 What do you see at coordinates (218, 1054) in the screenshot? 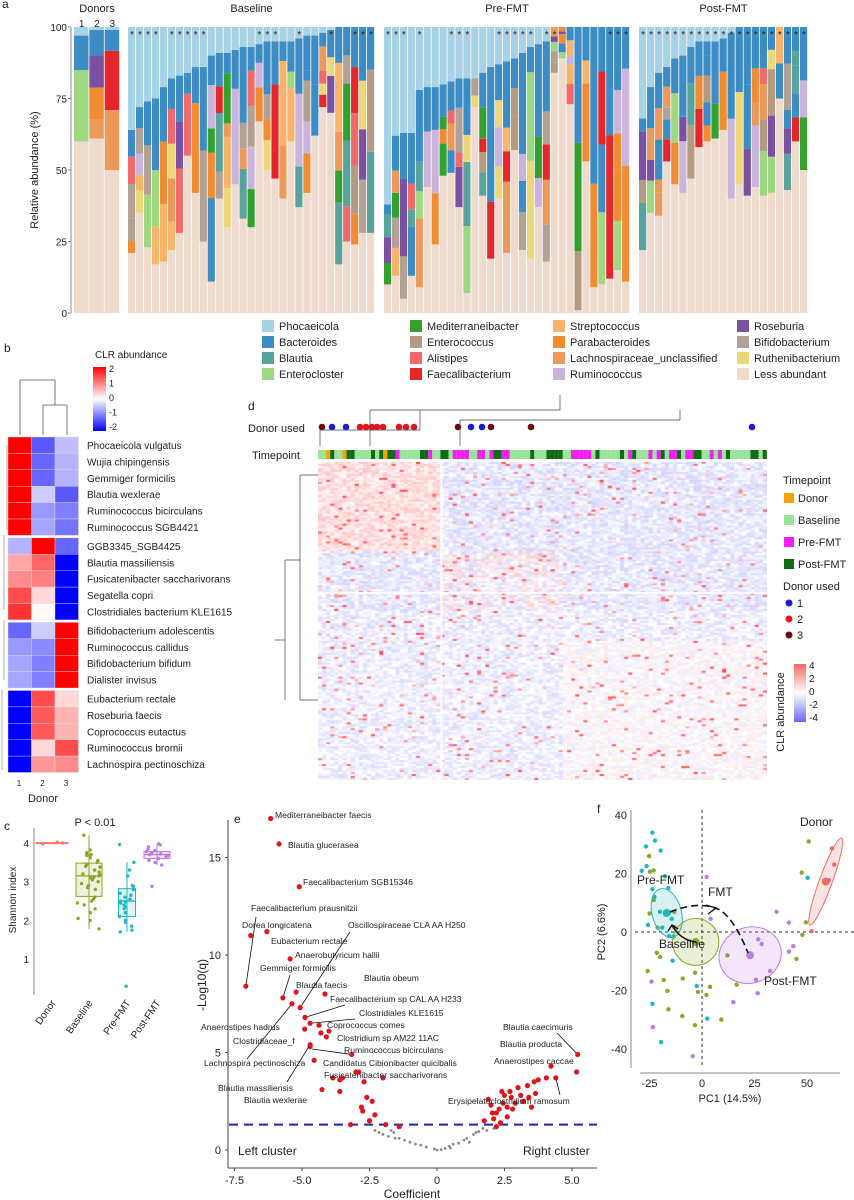
I see `e-ytick-label: 5` at bounding box center [218, 1054].